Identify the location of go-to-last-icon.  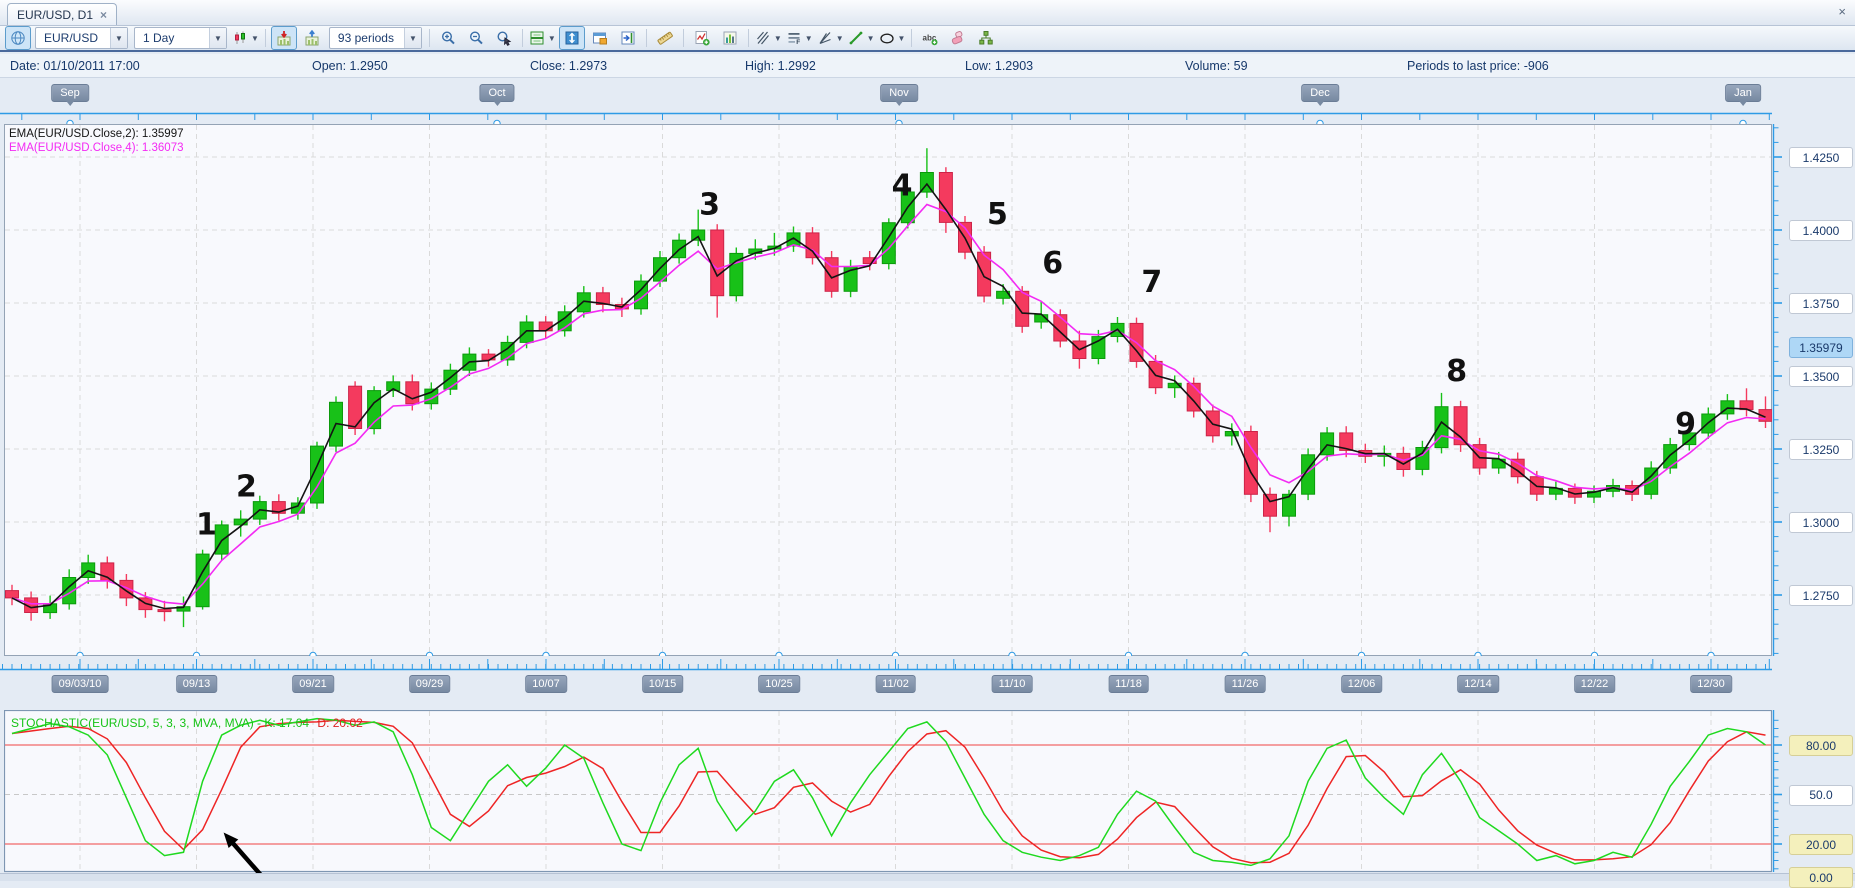
(628, 38).